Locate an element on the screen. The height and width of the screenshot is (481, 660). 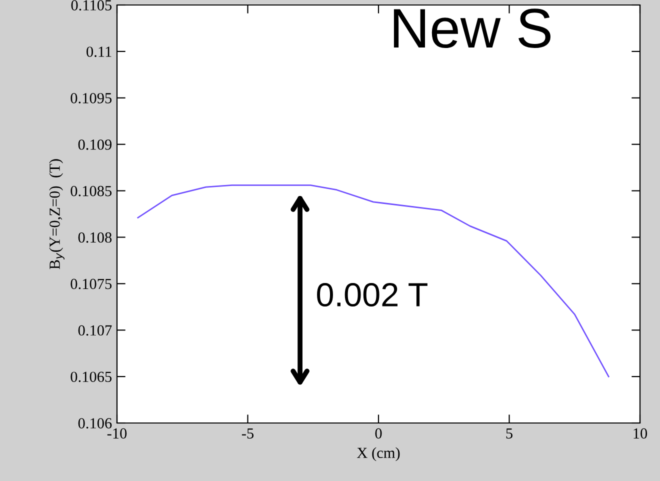
annotation: New S is located at coordinates (472, 28).